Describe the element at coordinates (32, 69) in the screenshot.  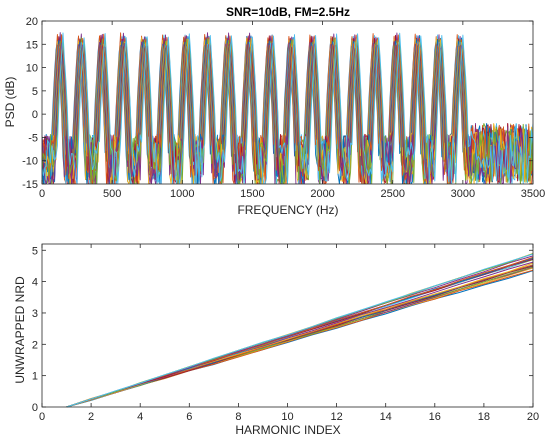
I see `y-tick-label: 10` at that location.